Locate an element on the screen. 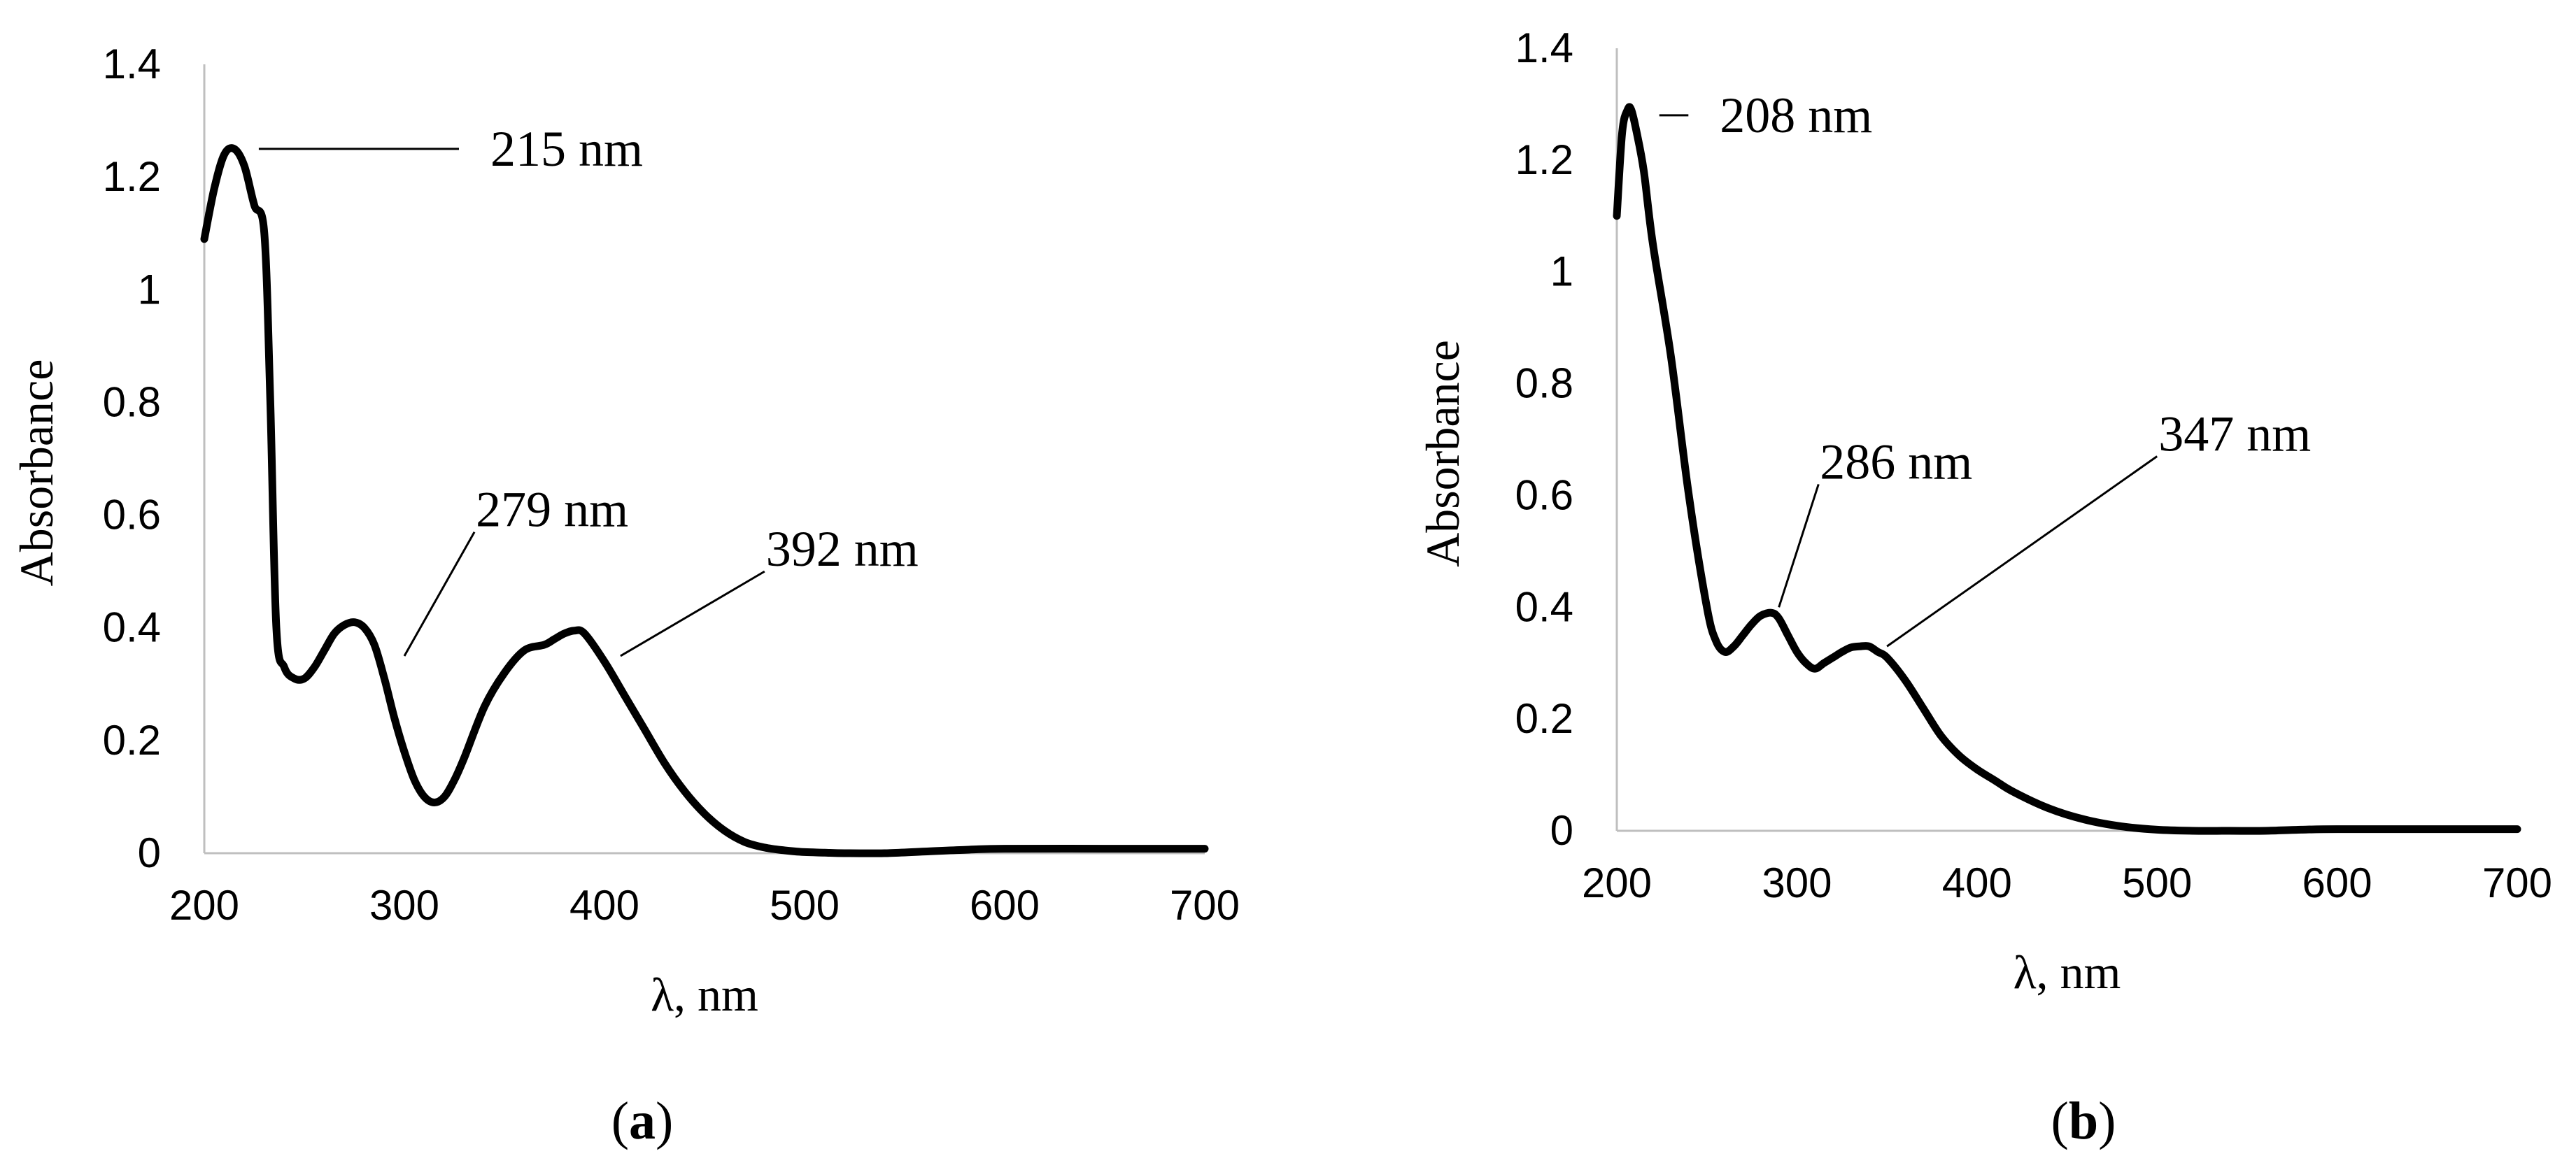 The image size is (2576, 1170). panel-letter: b is located at coordinates (2083, 1121).